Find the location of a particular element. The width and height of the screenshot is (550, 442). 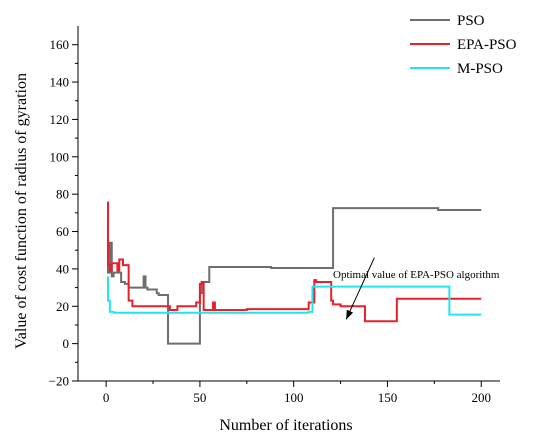

legend-label-epa-pso: EPA-PSO is located at coordinates (487, 45).